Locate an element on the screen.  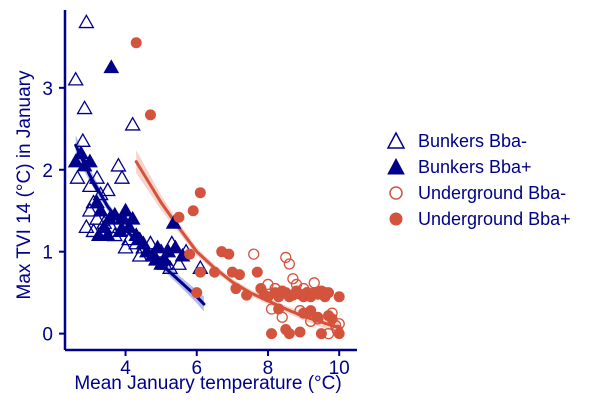
x-tick-label: 6 is located at coordinates (196, 368).